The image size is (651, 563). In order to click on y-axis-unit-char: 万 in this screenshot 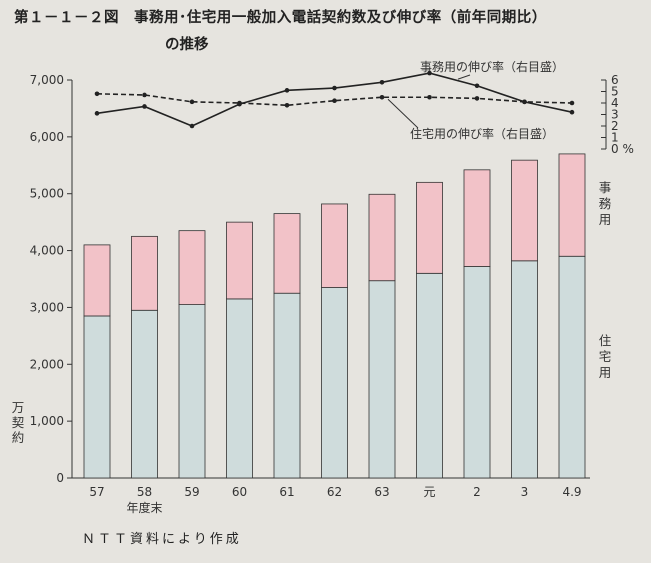, I will do `click(18, 407)`.